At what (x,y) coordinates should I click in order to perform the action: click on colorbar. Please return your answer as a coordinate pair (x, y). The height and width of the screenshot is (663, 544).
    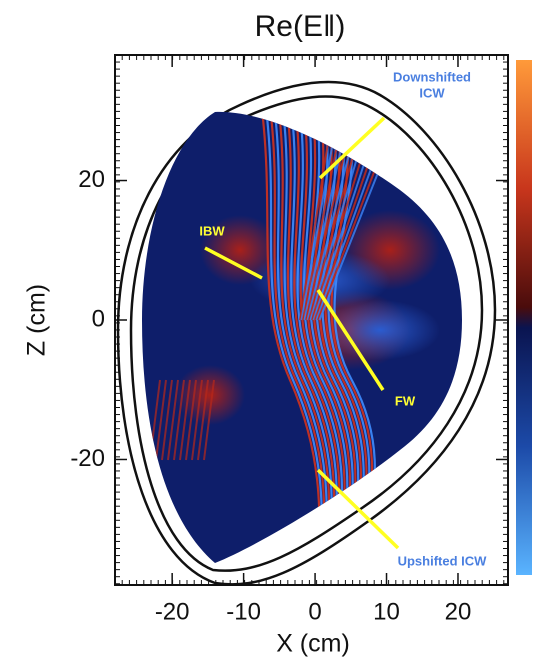
    Looking at the image, I should click on (524, 317).